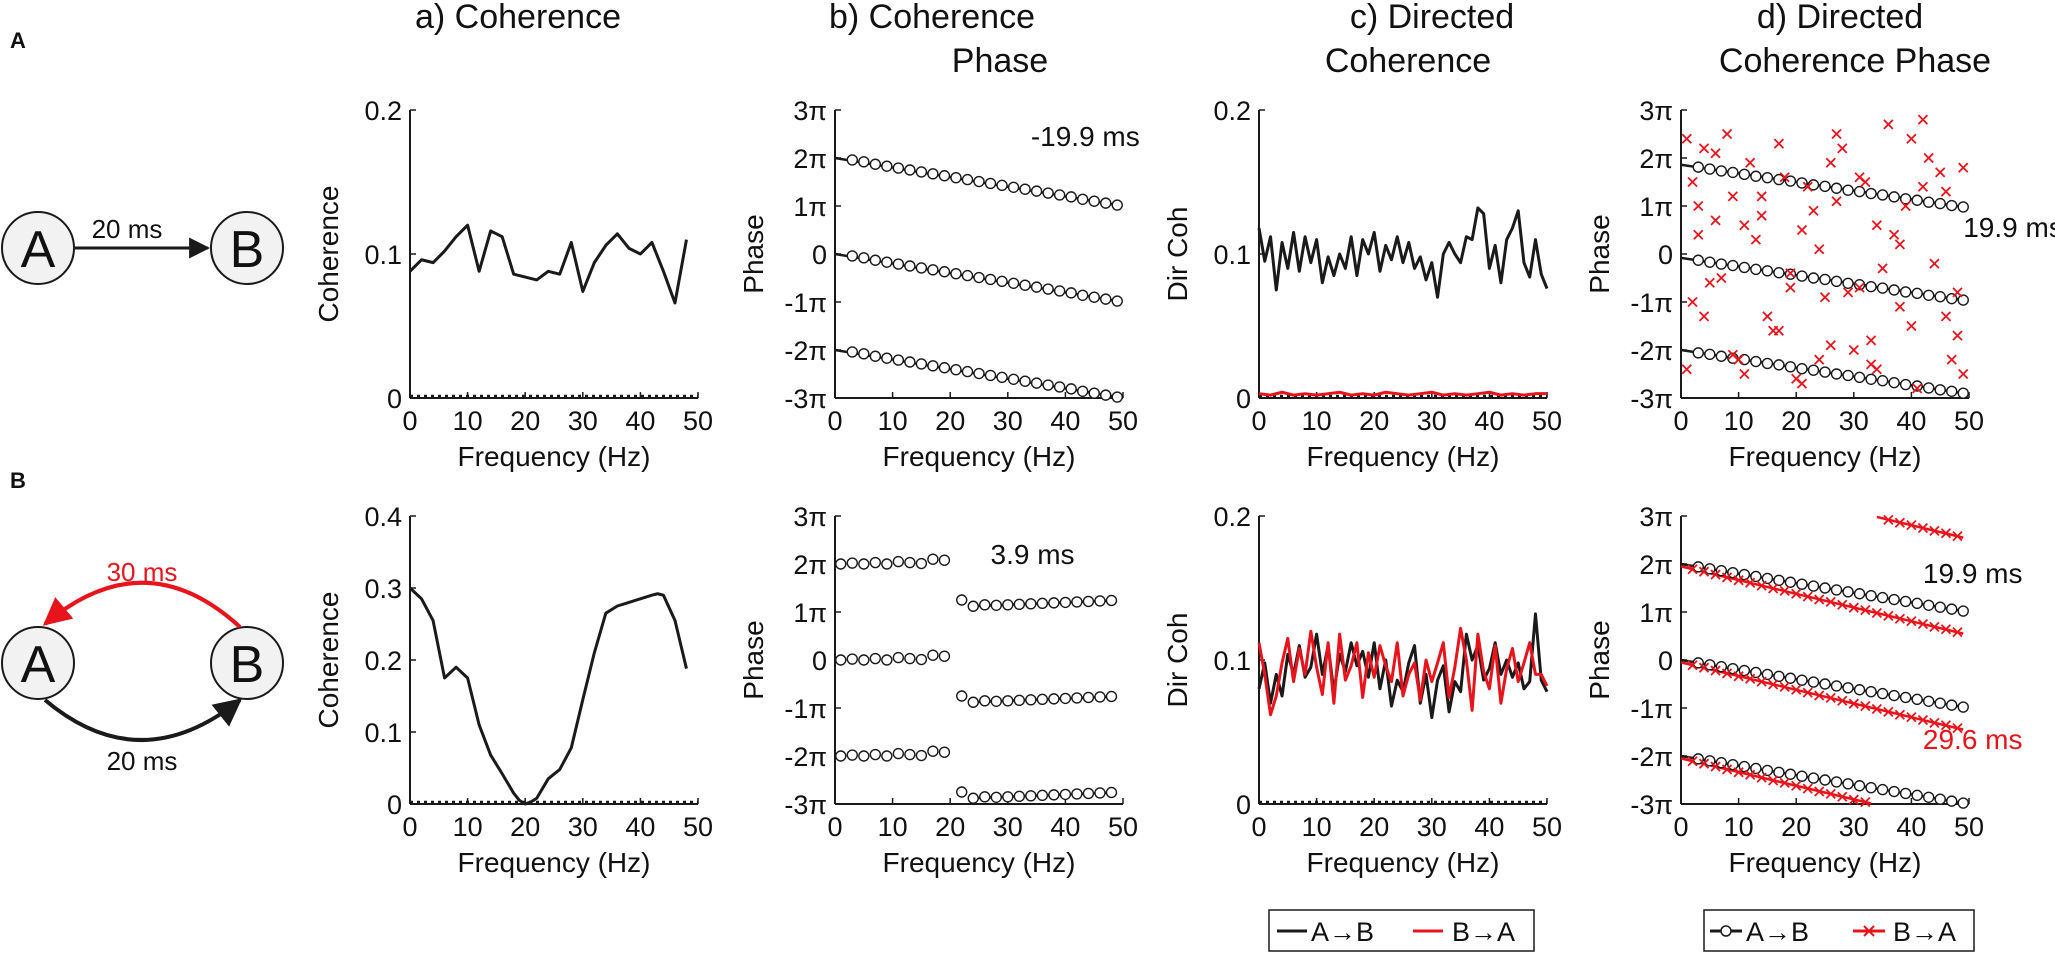 The height and width of the screenshot is (953, 2055). Describe the element at coordinates (38, 250) in the screenshot. I see `diagram-a-node-a-label: A` at that location.